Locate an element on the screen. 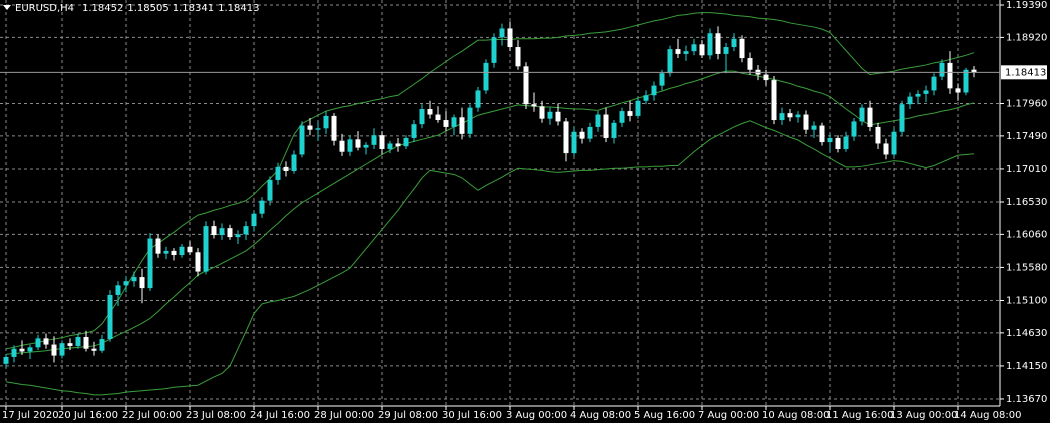 The height and width of the screenshot is (423, 1050). y-tick-label: 1.16530 is located at coordinates (1026, 202).